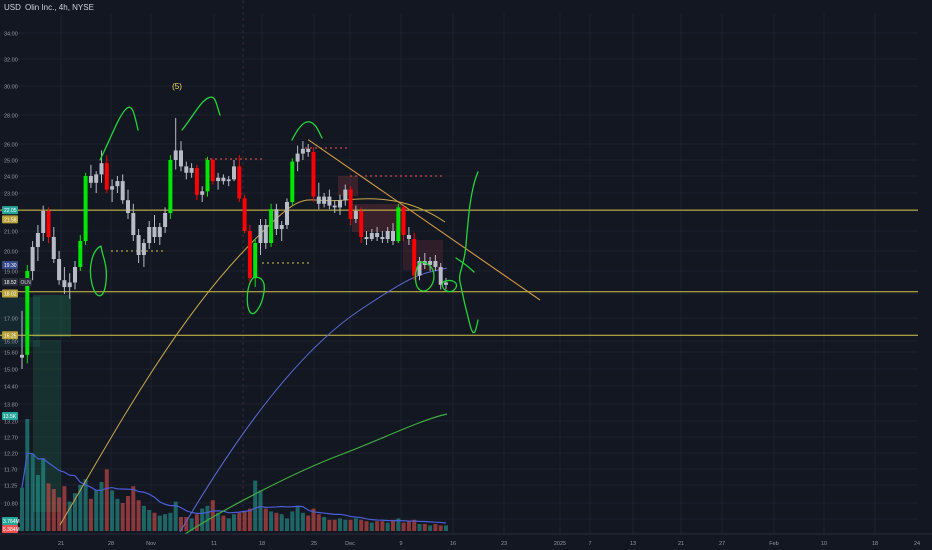  I want to click on y-tick-label-13: 17.00, so click(11, 320).